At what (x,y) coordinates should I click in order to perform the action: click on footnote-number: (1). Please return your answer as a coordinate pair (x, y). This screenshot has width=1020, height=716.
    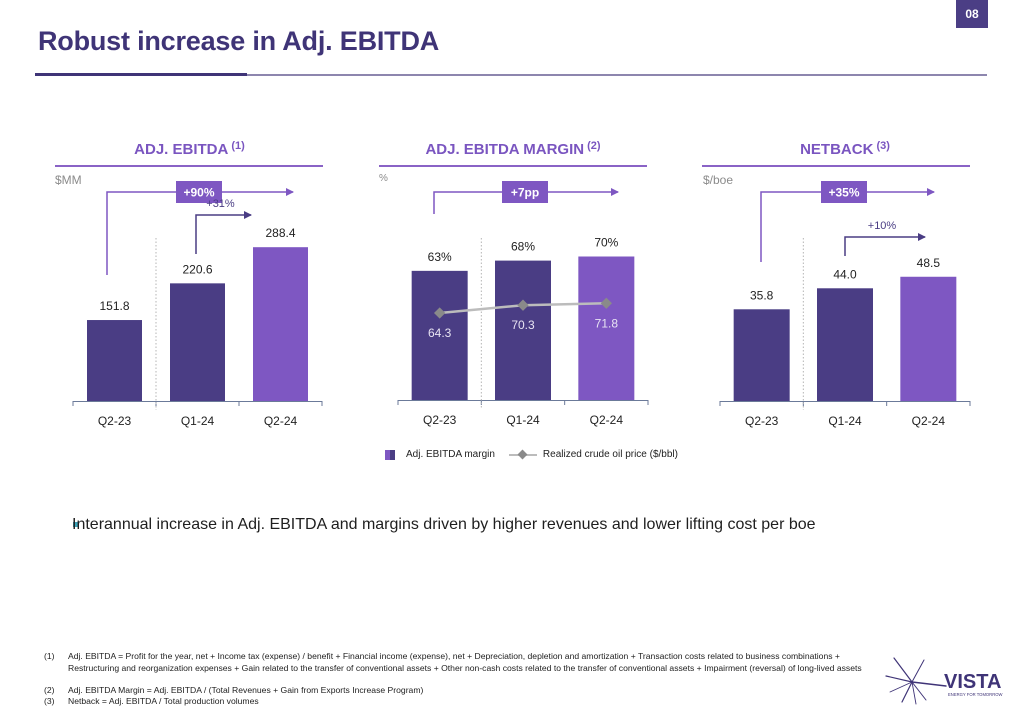
    Looking at the image, I should click on (49, 656).